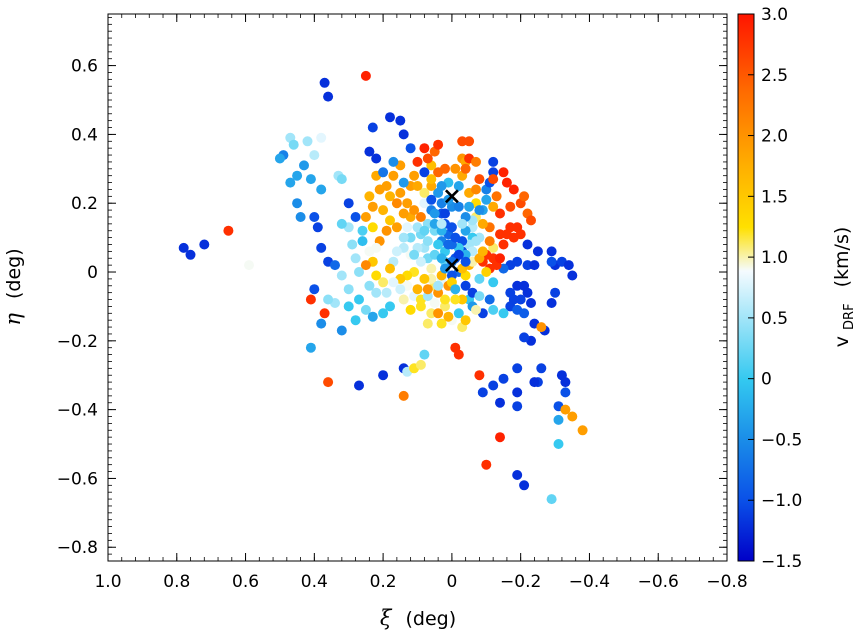 This screenshot has width=861, height=635. Describe the element at coordinates (774, 137) in the screenshot. I see `colorbar-tick-label: 2.0` at that location.